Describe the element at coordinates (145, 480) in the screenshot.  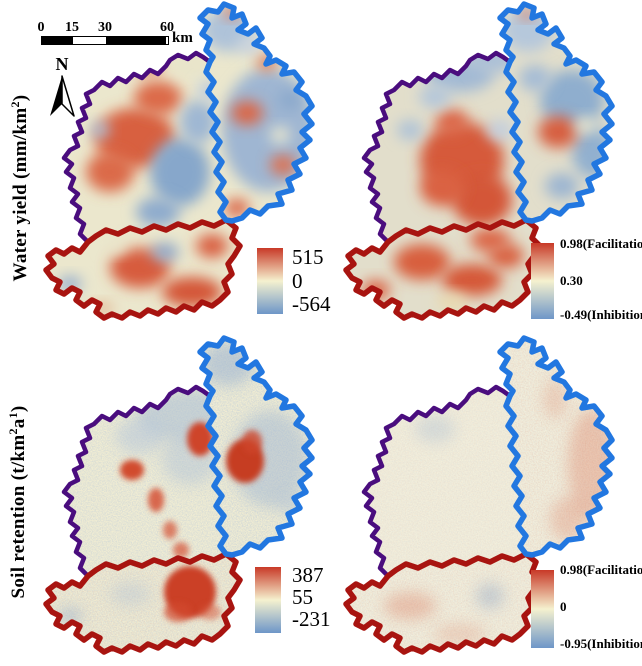
I see `raster-soil-west` at that location.